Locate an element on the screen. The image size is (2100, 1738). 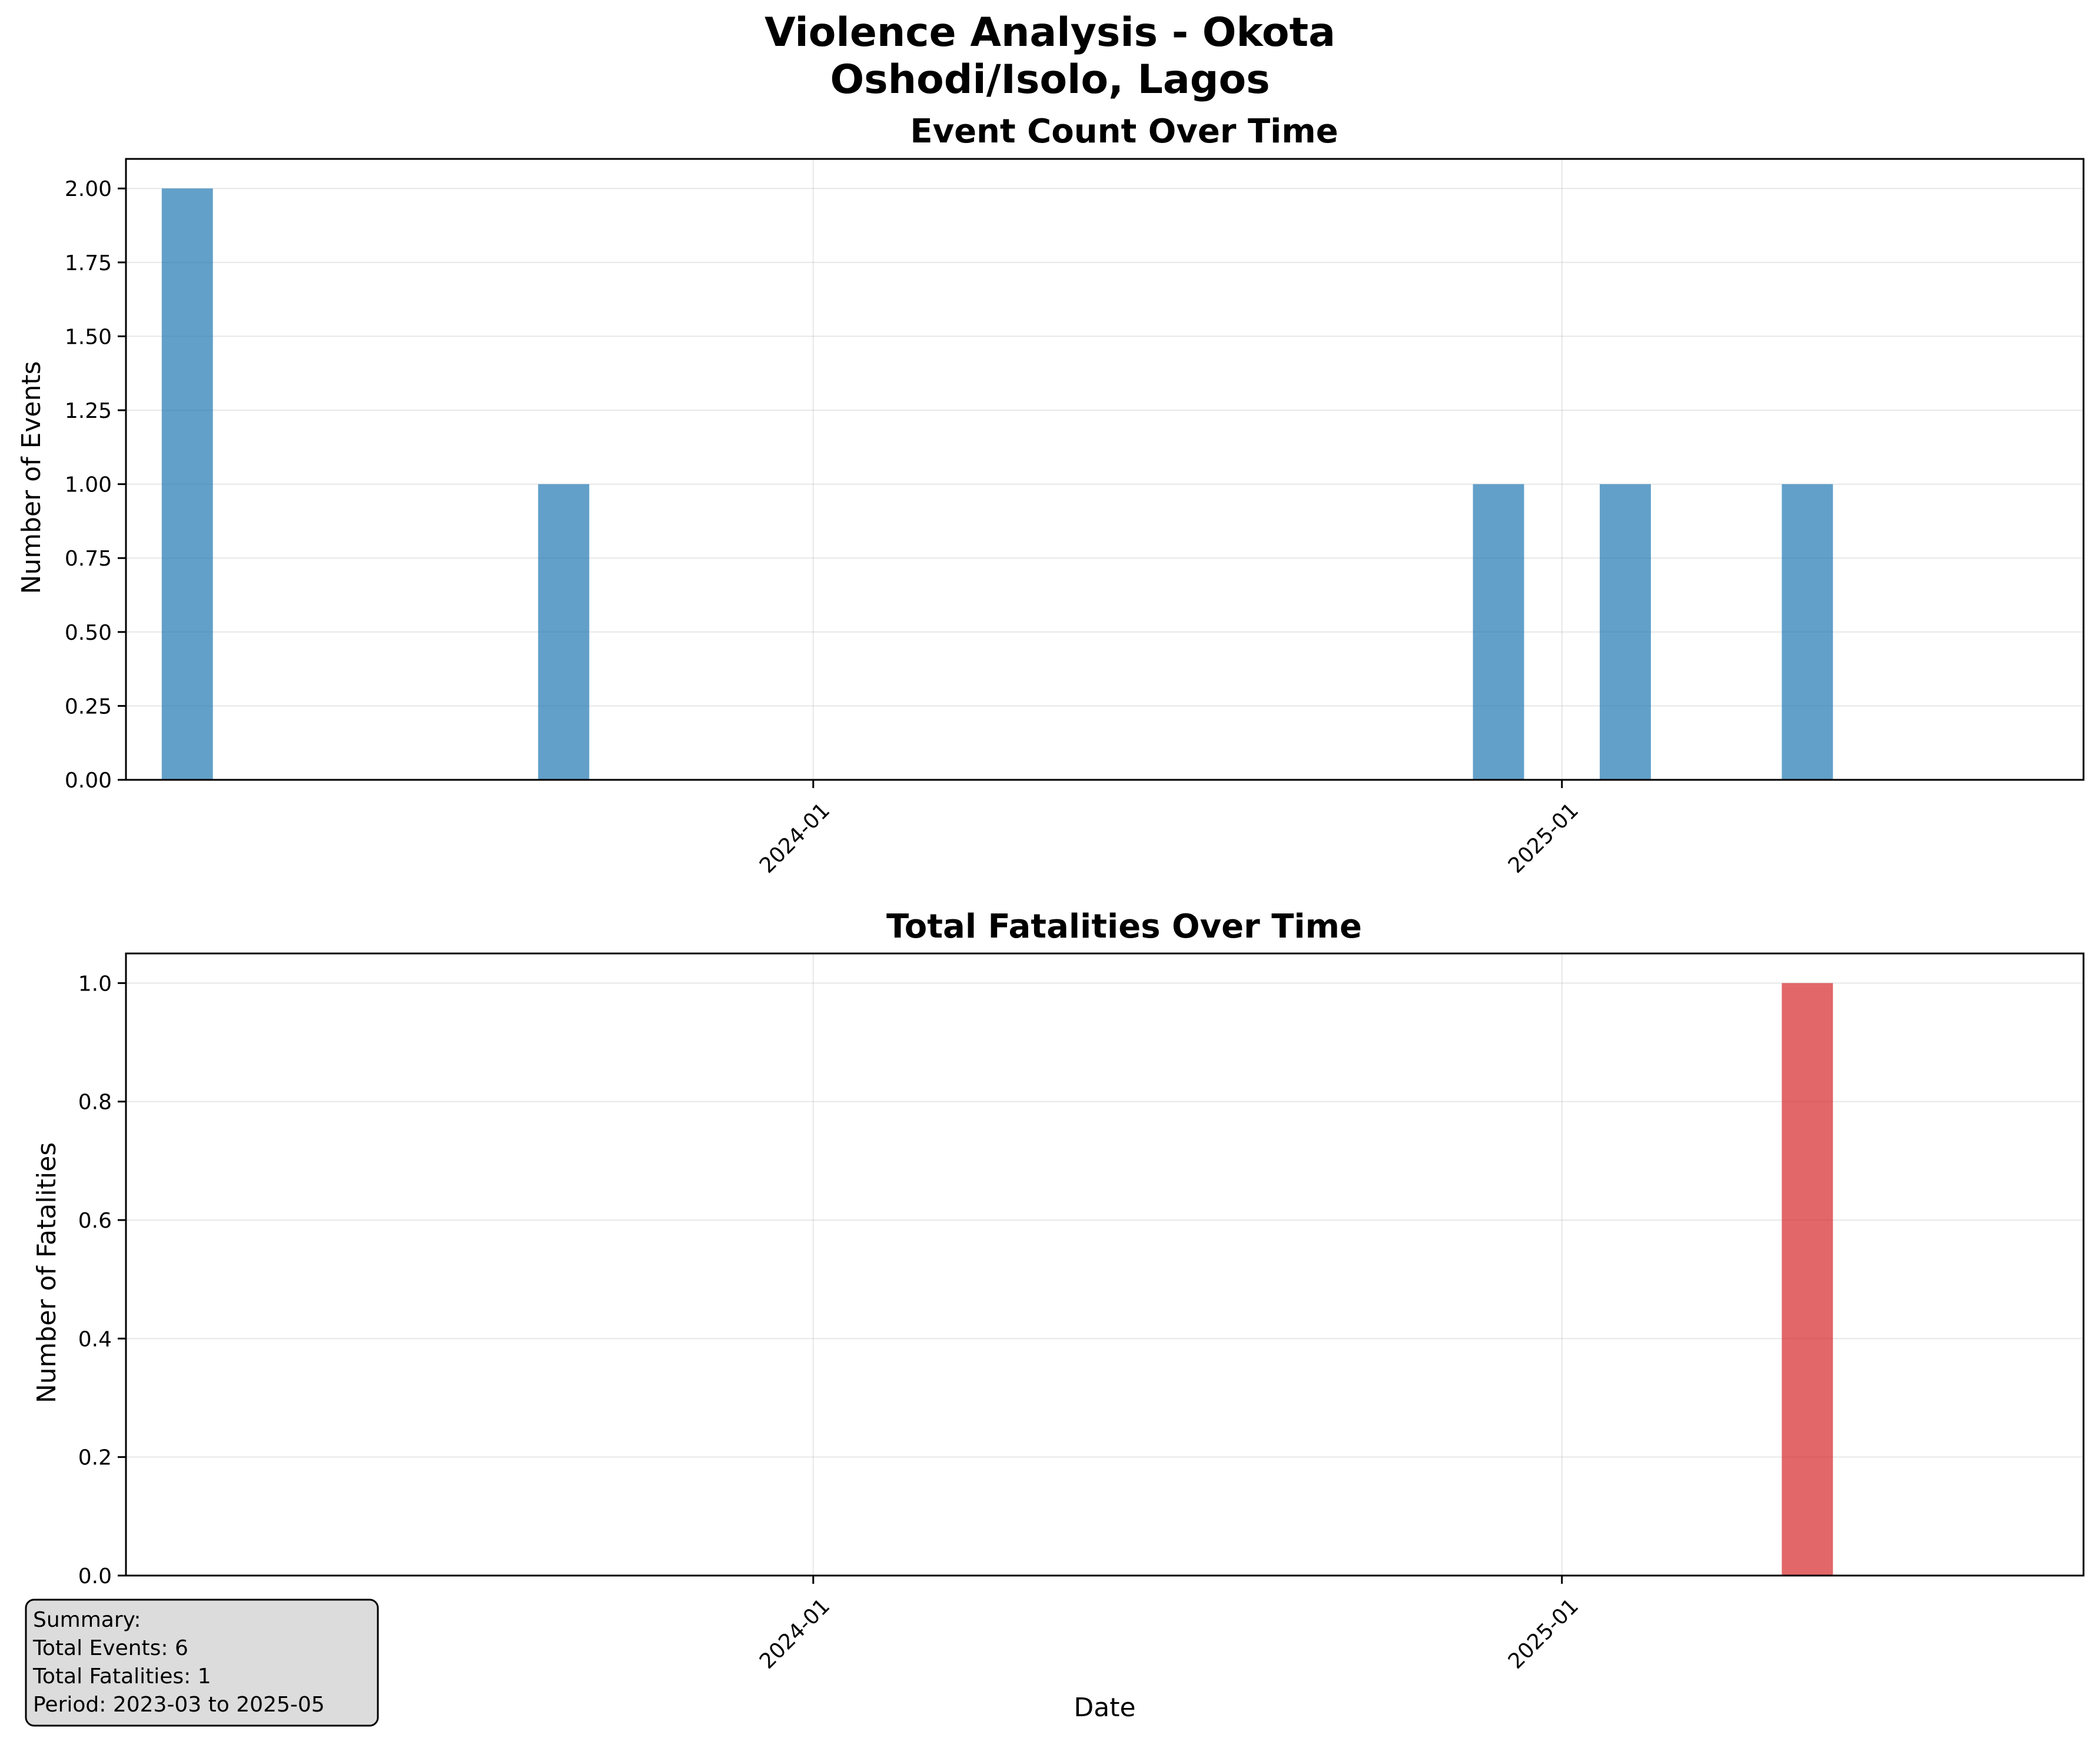
summary-period: Period: 2023-03 to 2025-05 is located at coordinates (179, 1705).